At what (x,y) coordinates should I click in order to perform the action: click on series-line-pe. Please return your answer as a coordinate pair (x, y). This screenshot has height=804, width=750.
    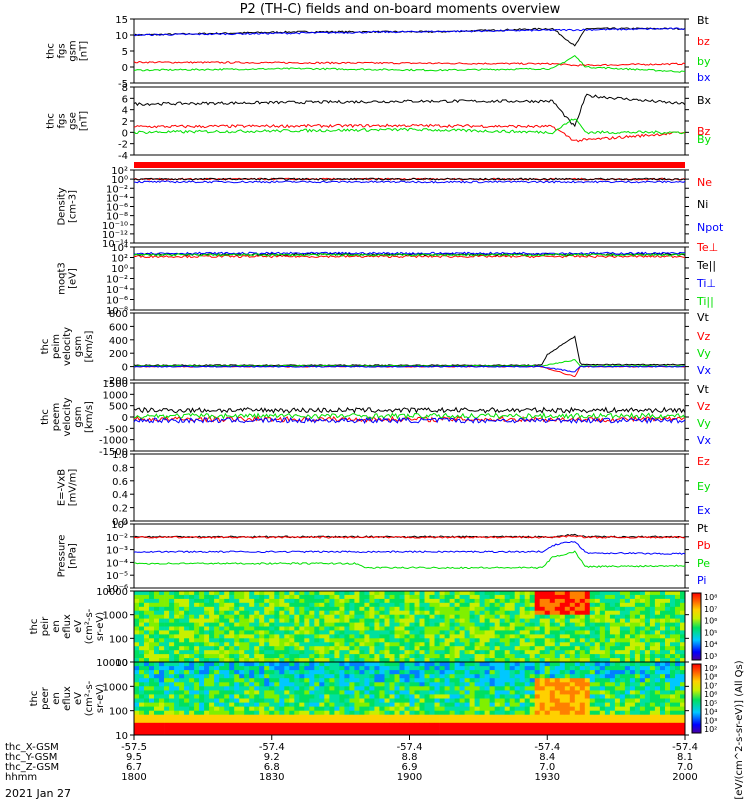
    Looking at the image, I should click on (409, 560).